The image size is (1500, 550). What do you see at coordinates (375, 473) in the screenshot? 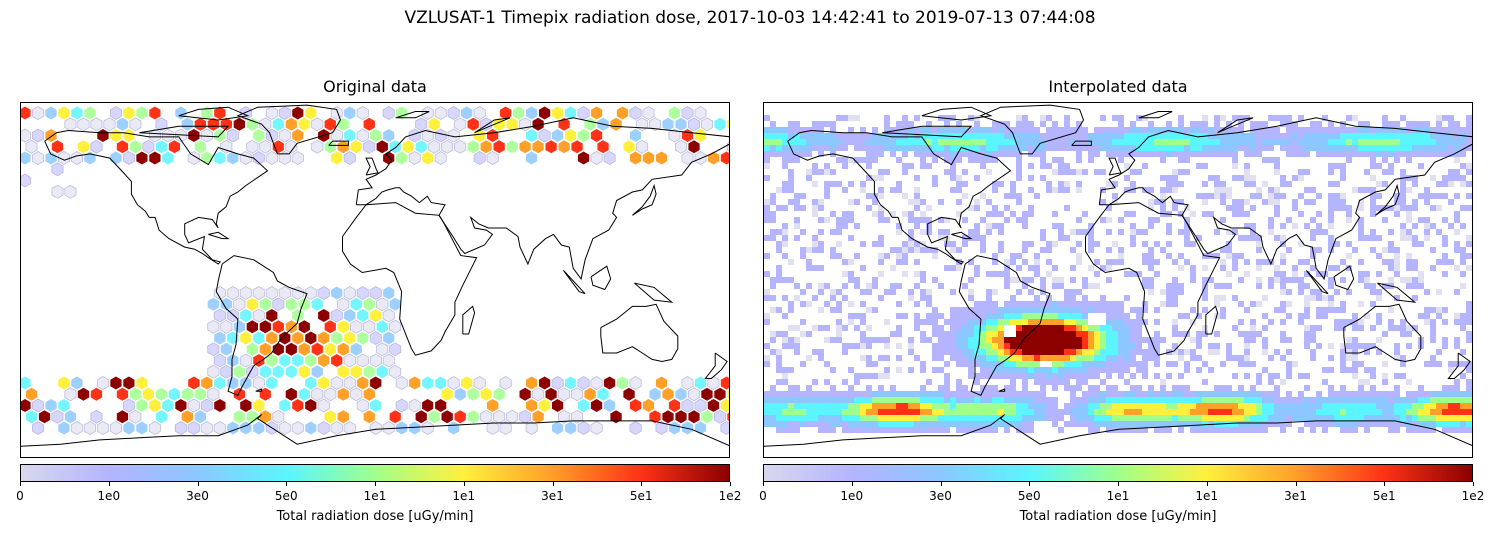
I see `left-colorbar` at bounding box center [375, 473].